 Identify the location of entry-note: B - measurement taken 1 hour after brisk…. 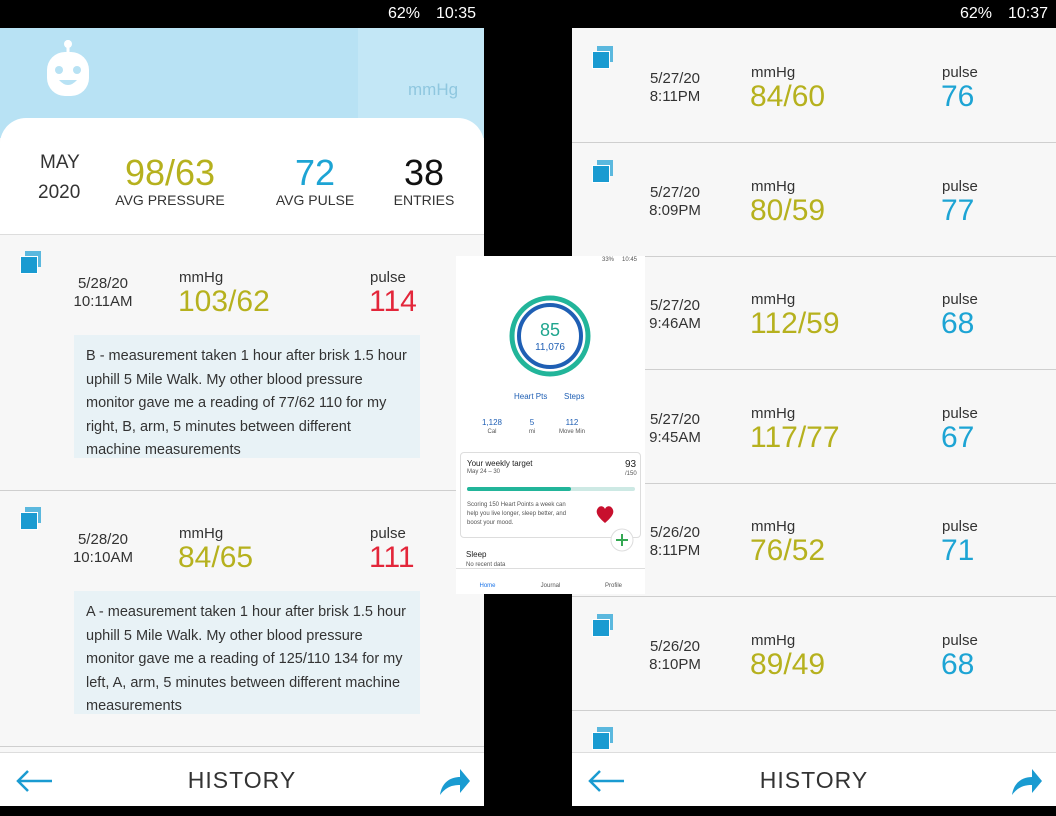
(247, 396).